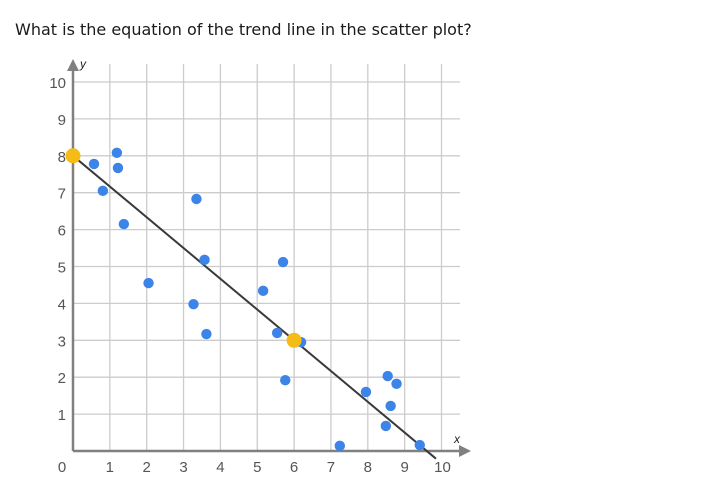 Image resolution: width=703 pixels, height=477 pixels. Describe the element at coordinates (62, 341) in the screenshot. I see `y-tick-label: 3` at that location.